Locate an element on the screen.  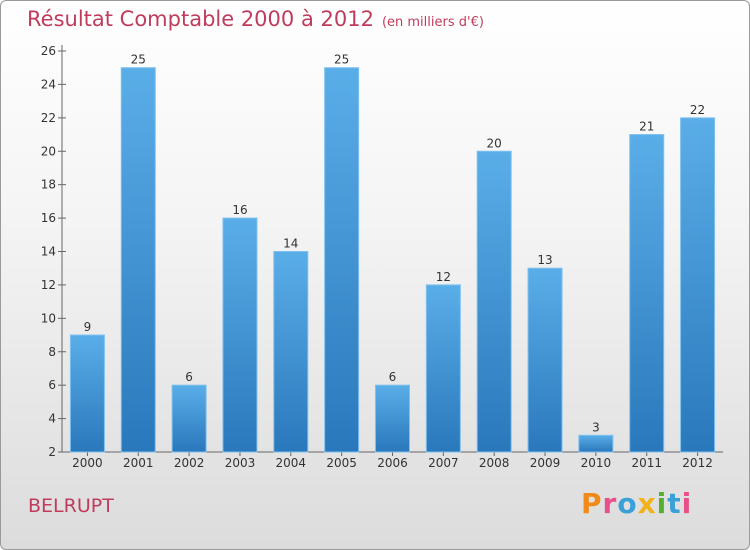
x-tick-label: 2005 is located at coordinates (341, 463).